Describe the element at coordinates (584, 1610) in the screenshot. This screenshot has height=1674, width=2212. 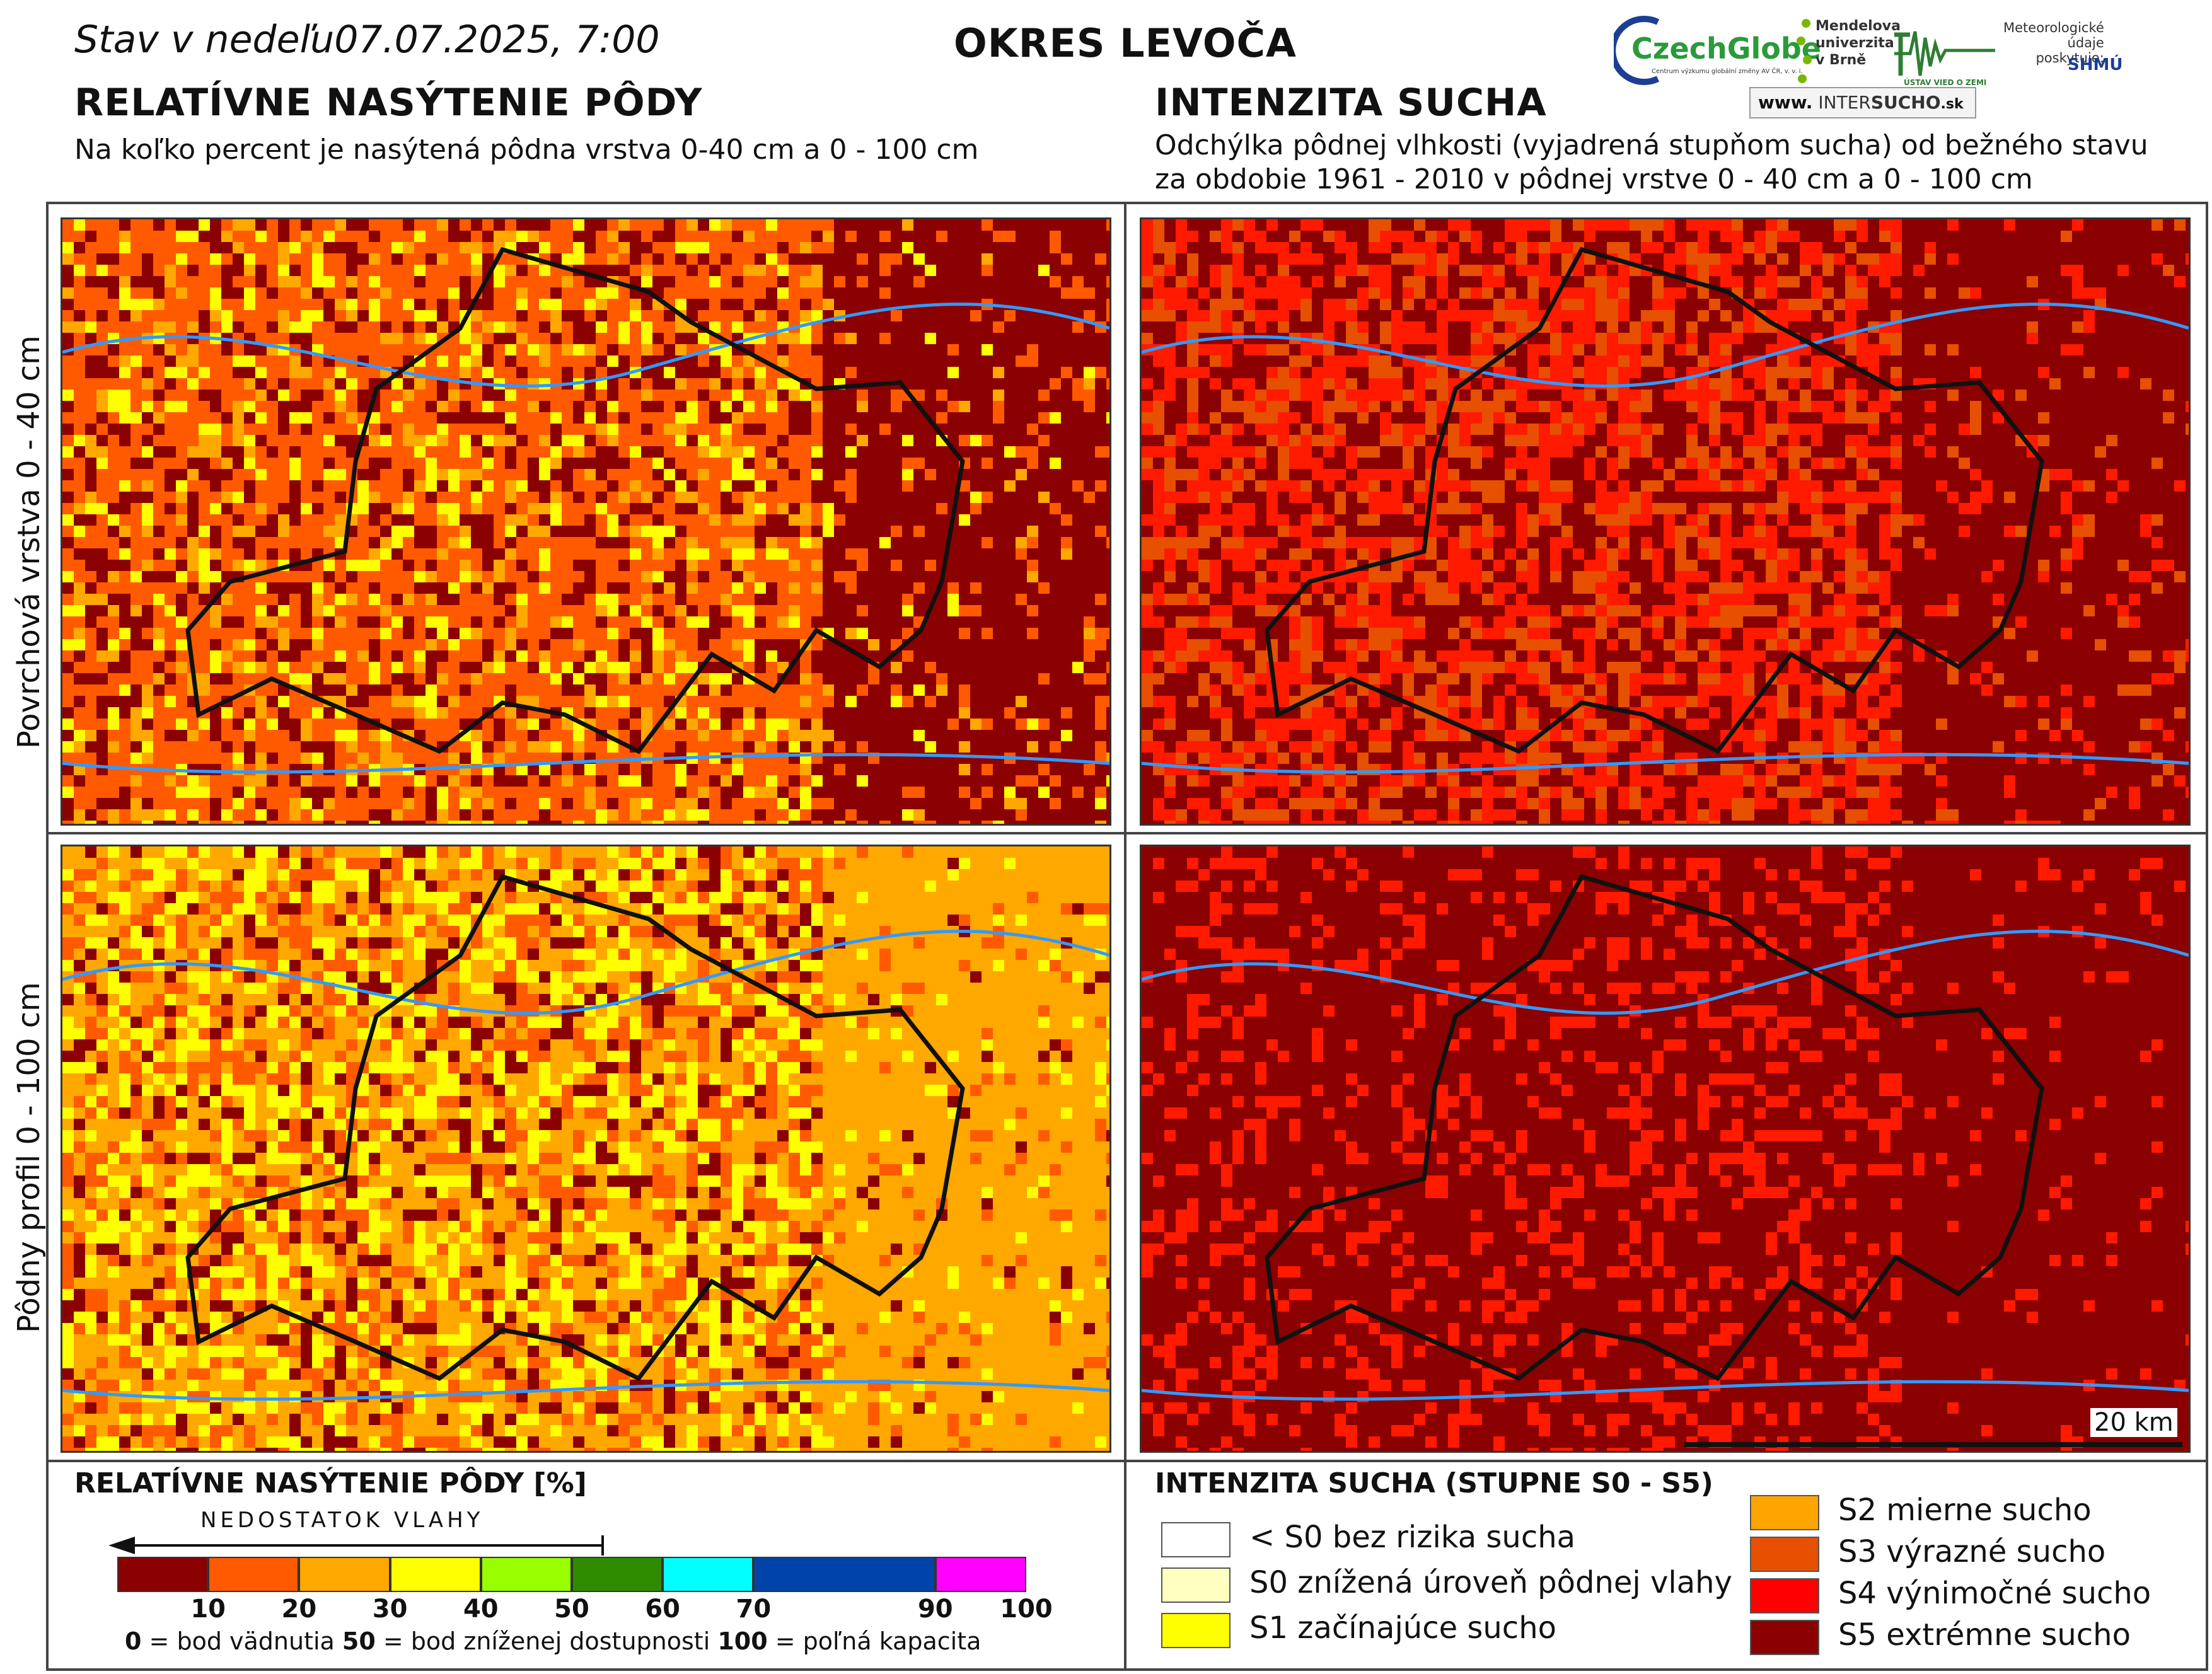
I see `saturation-ticks: 10 20 30 40 50 60 70 90 100` at that location.